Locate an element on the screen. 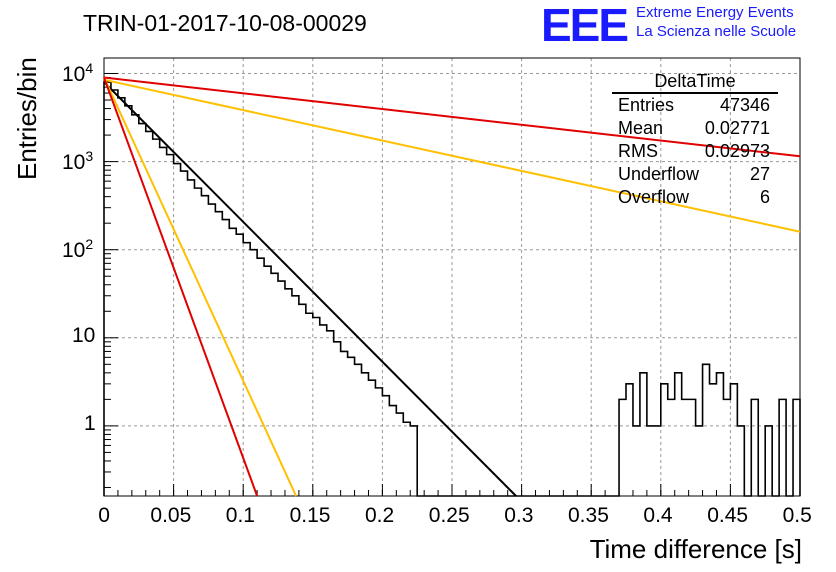 This screenshot has width=836, height=572. eee-logo: EEE is located at coordinates (585, 25).